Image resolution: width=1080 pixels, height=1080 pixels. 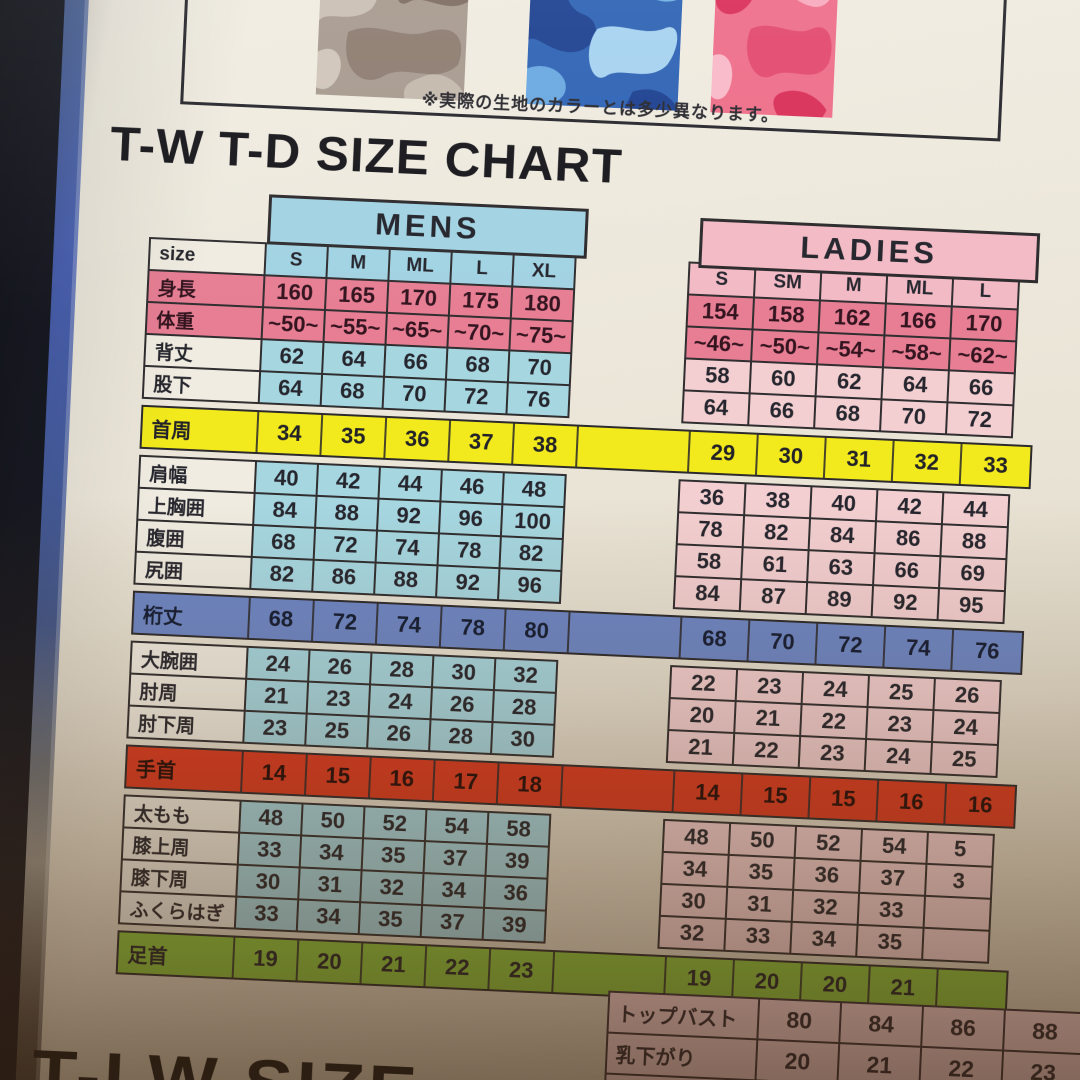 What do you see at coordinates (285, 510) in the screenshot?
I see `mens-value: 84` at bounding box center [285, 510].